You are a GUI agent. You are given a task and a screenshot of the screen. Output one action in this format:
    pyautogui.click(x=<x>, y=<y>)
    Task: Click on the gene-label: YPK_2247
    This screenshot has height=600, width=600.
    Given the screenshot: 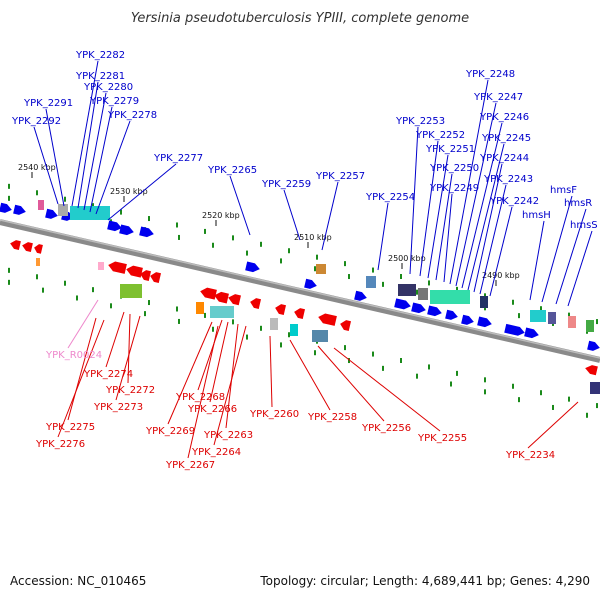 What is the action you would take?
    pyautogui.click(x=498, y=97)
    